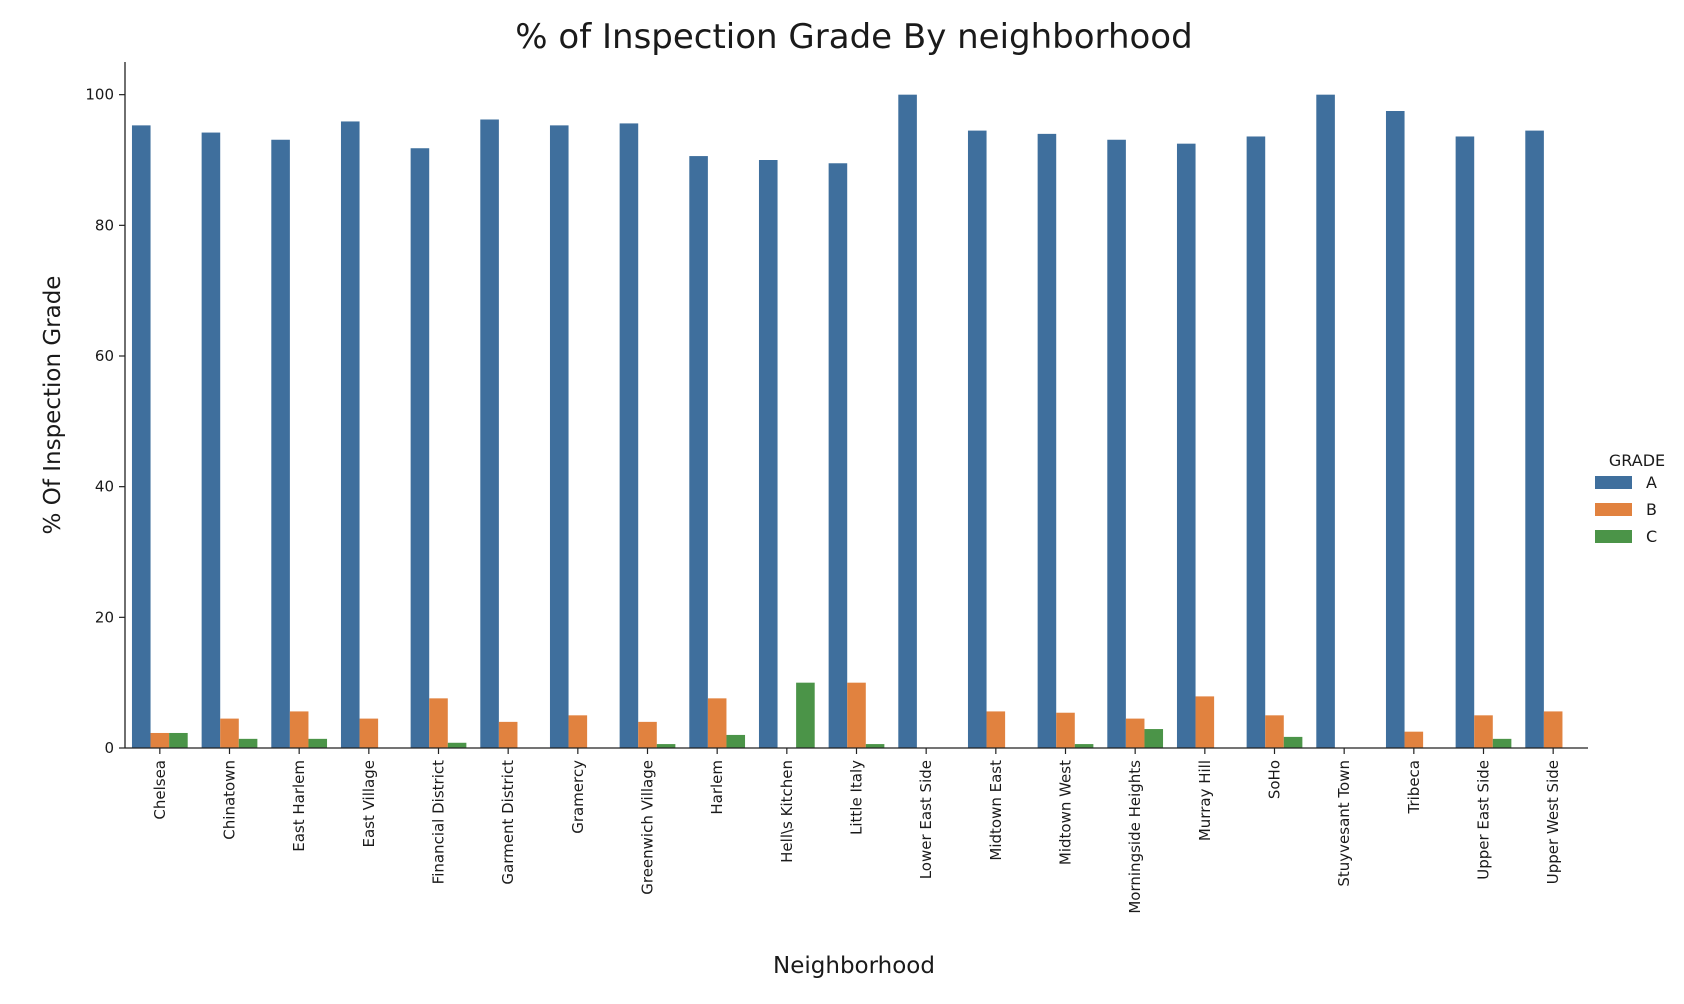  I want to click on x-tick-label: Stuyvesant Town, so click(1344, 823).